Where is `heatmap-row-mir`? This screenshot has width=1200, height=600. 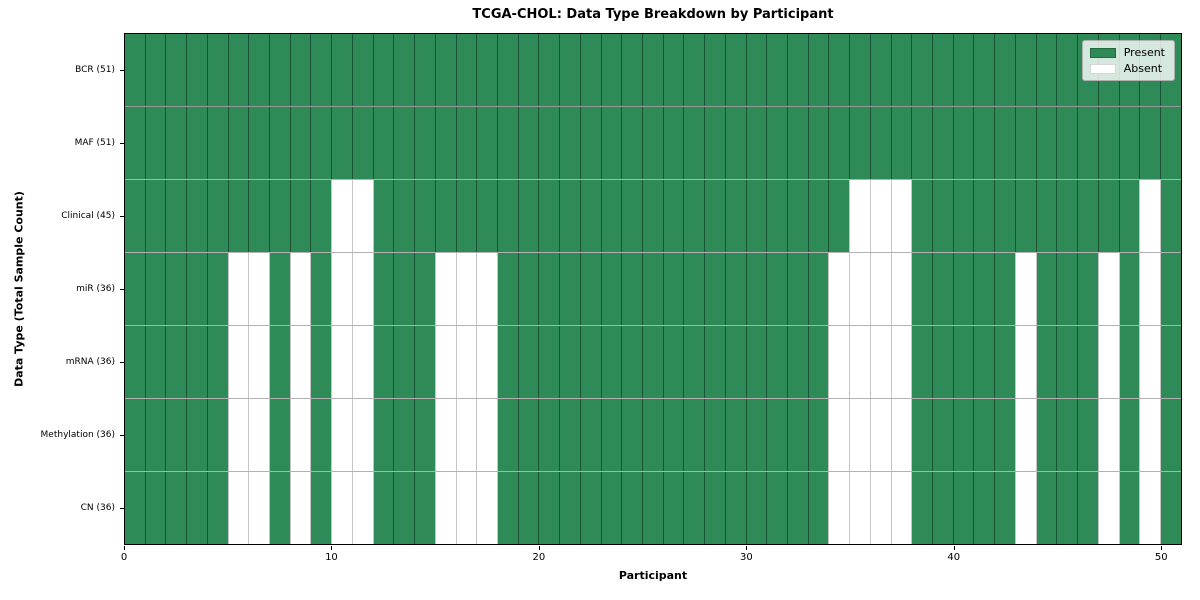 heatmap-row-mir is located at coordinates (653, 288).